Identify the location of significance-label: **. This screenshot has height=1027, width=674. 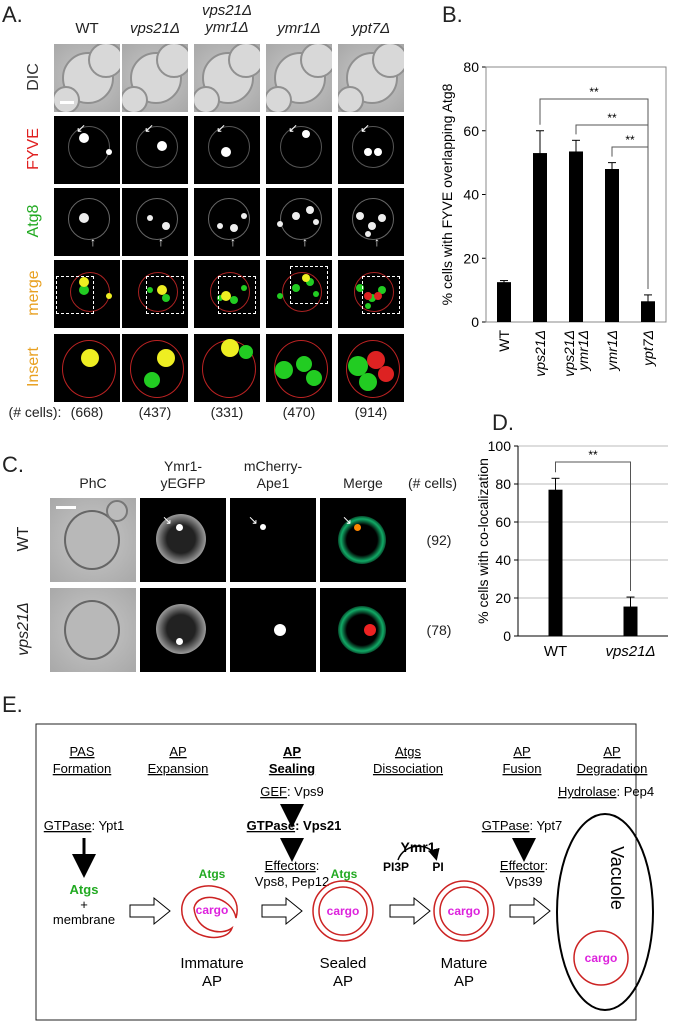
(612, 118).